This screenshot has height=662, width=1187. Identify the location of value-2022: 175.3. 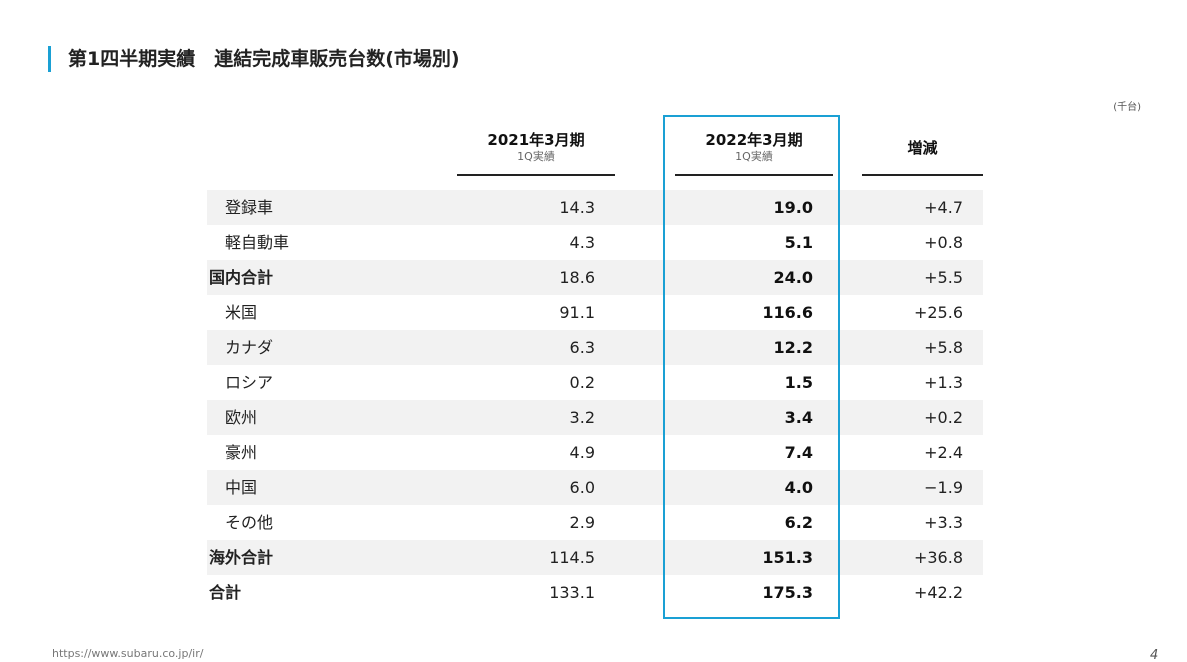
(787, 592).